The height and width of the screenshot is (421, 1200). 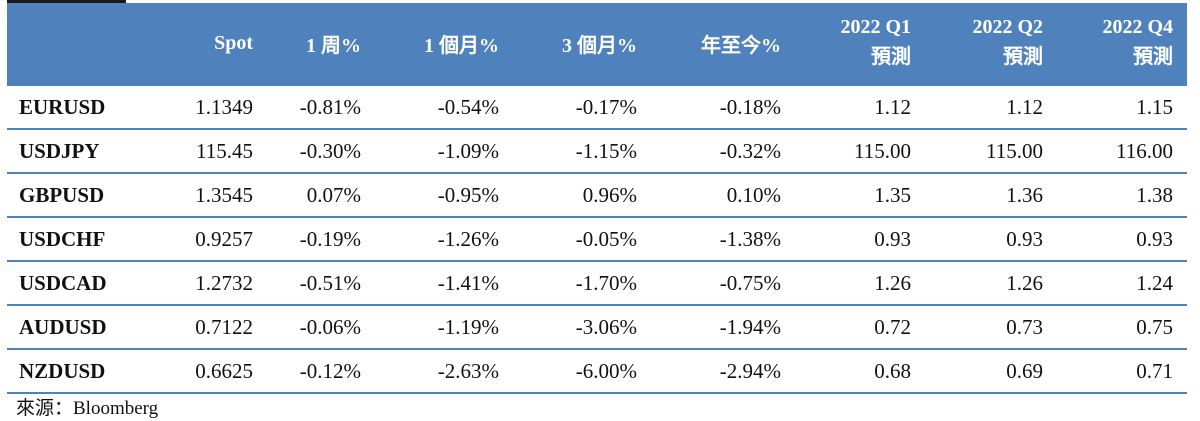 I want to click on forecast-q4-cell: 1.24, so click(x=1154, y=282).